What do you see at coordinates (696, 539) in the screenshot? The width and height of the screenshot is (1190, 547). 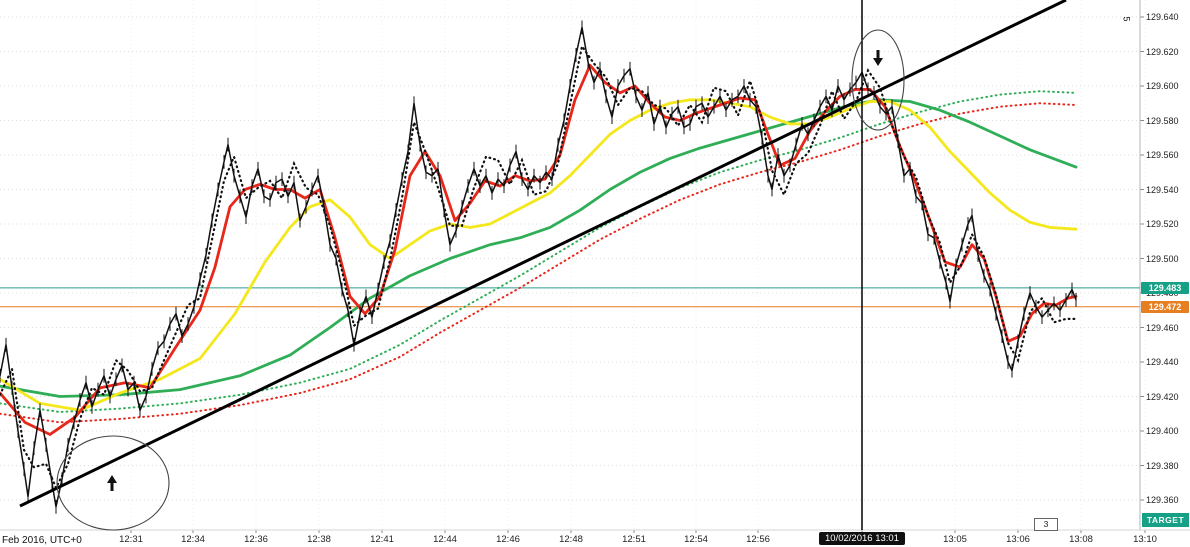 I see `time-axis-label: 12:54` at bounding box center [696, 539].